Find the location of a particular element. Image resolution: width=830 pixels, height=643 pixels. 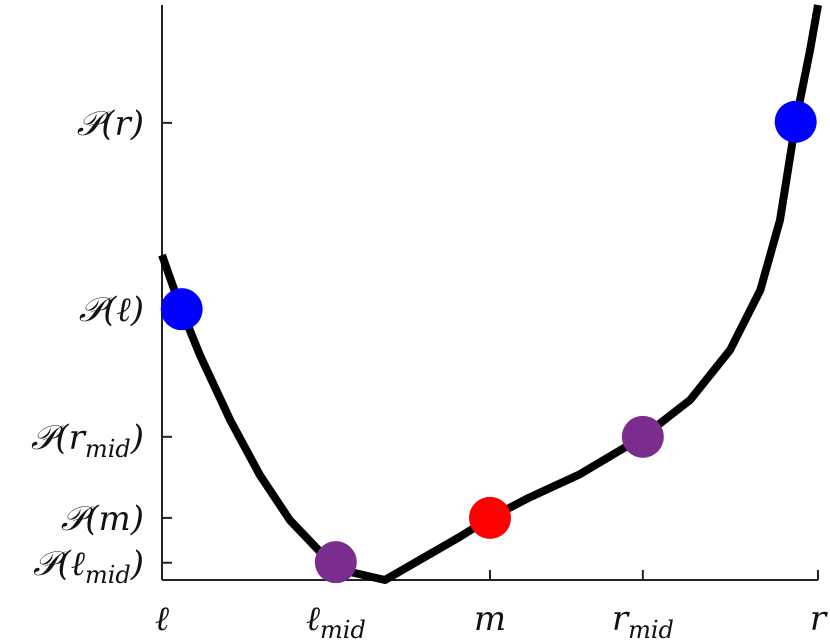

x-tick-label: r is located at coordinates (819, 619).